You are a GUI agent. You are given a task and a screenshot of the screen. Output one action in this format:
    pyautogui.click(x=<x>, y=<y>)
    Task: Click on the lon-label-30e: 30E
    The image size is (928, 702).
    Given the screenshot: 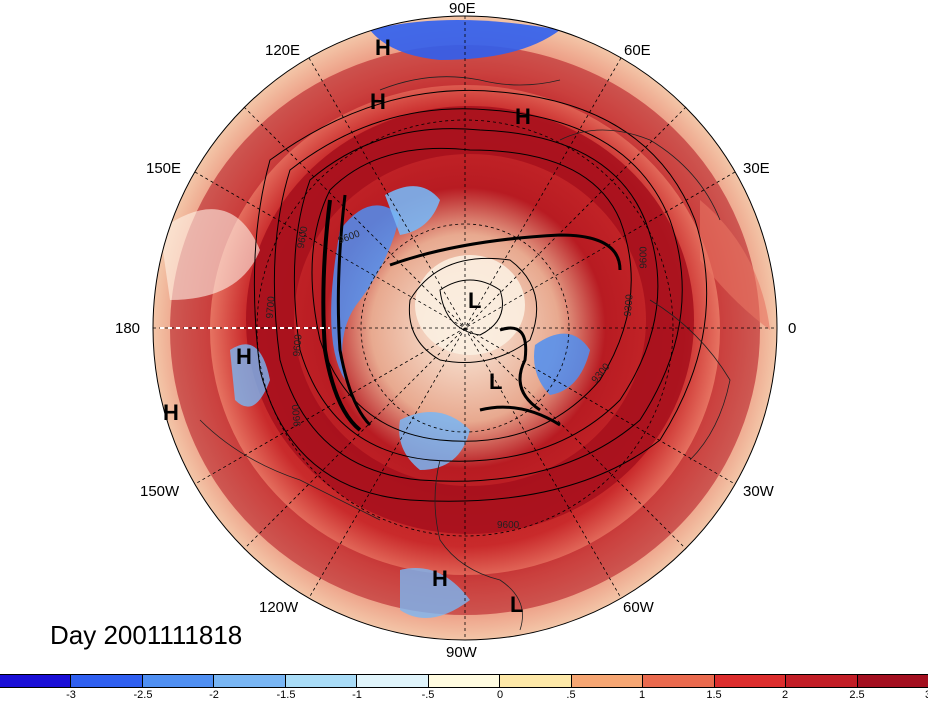 What is the action you would take?
    pyautogui.click(x=756, y=168)
    